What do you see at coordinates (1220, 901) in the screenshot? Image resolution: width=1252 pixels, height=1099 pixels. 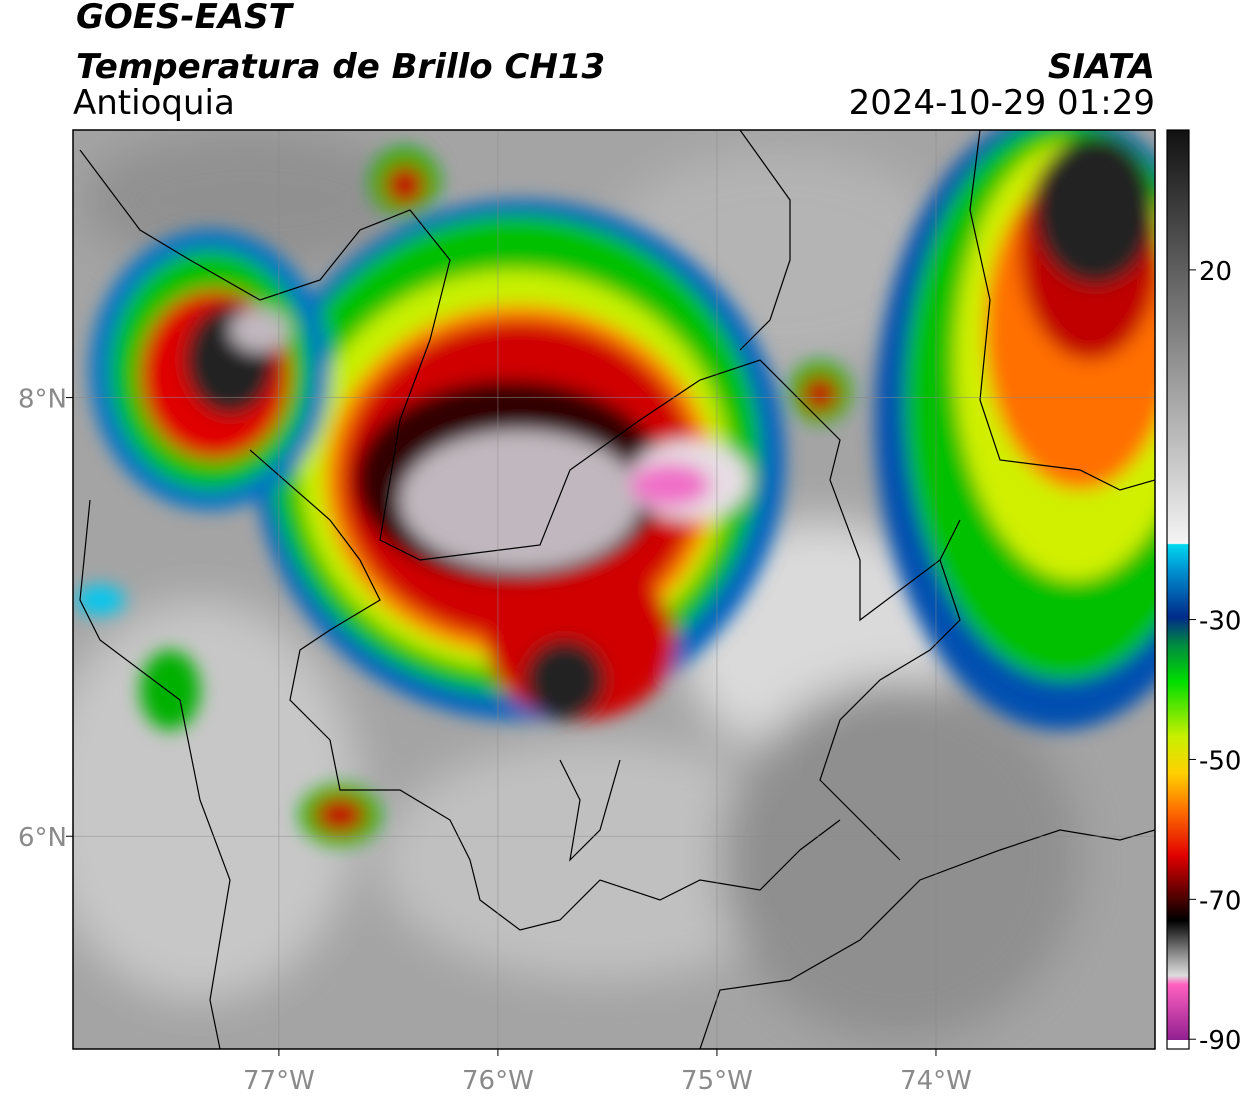 I see `colorbar-tick-label: -70` at bounding box center [1220, 901].